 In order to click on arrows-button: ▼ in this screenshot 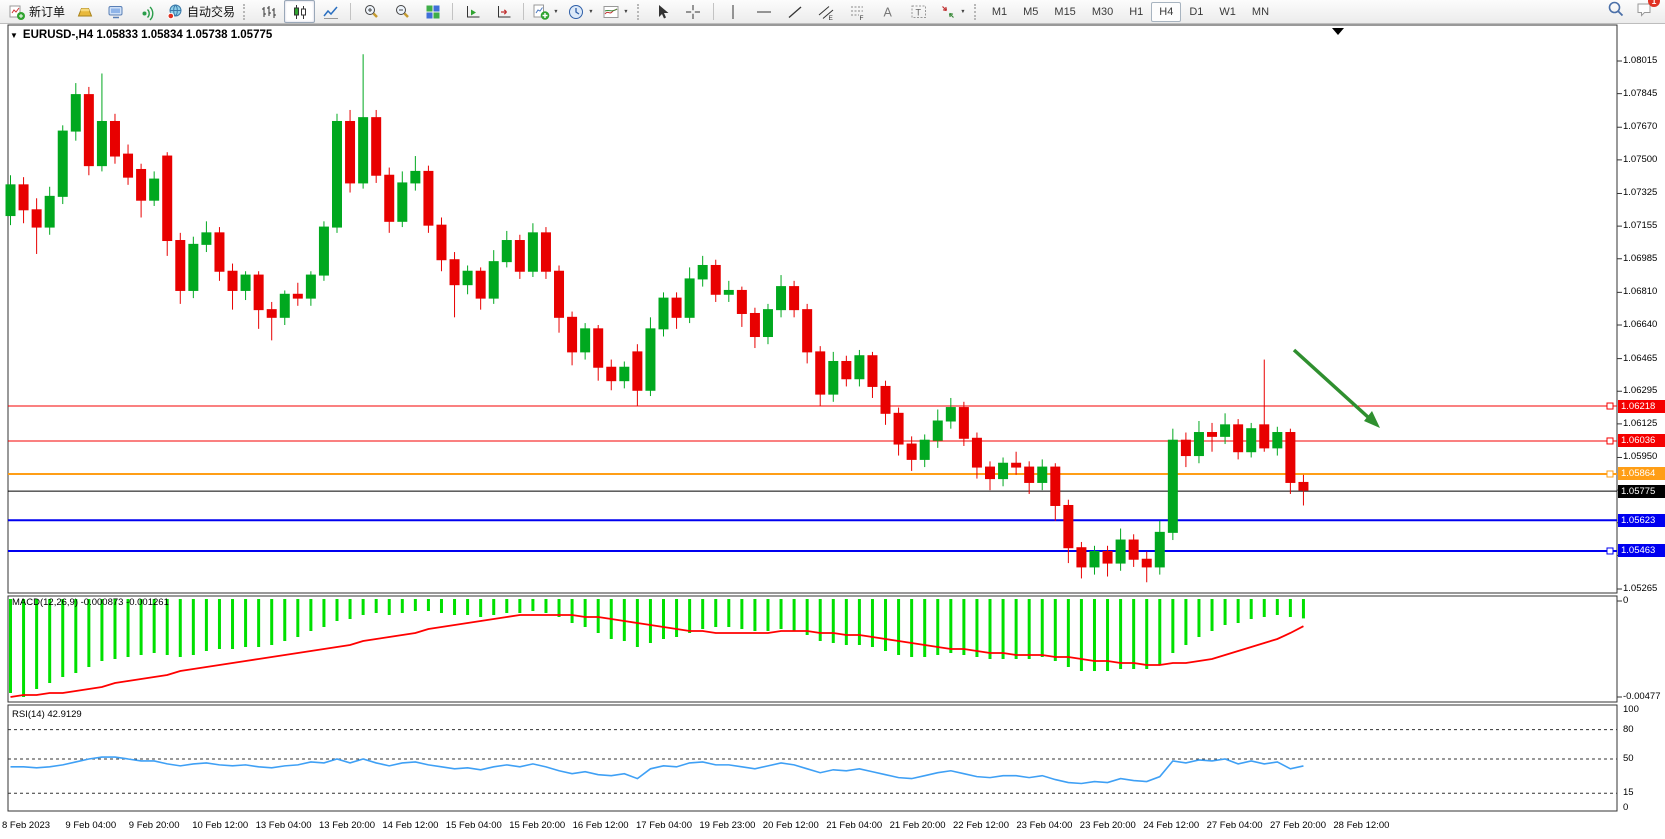, I will do `click(952, 11)`.